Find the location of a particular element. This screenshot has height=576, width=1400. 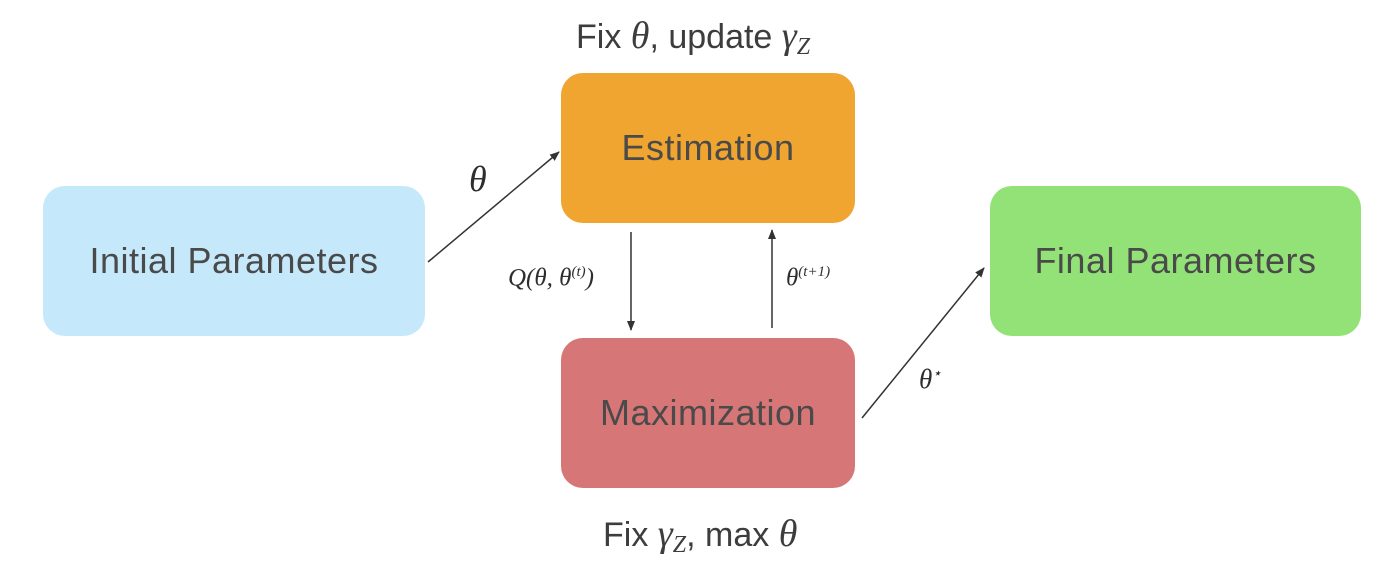

estimation-box: Estimation is located at coordinates (708, 148).